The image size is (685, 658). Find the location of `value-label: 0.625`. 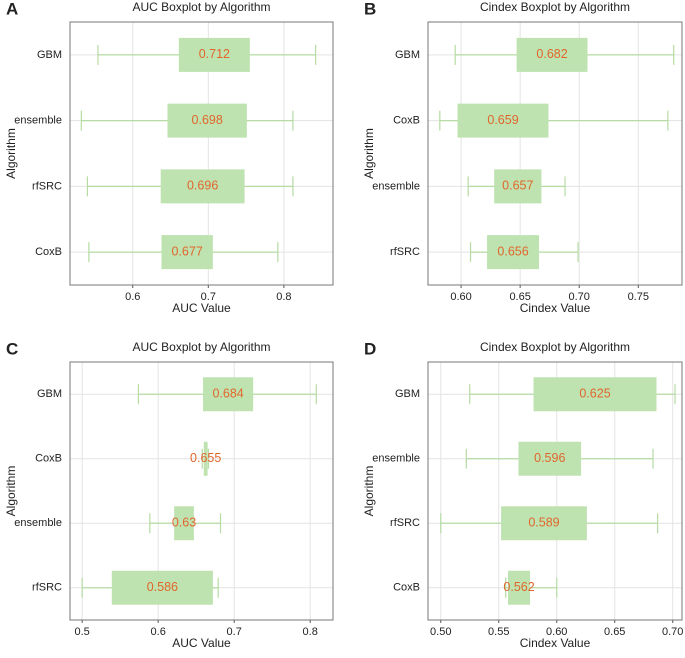

value-label: 0.625 is located at coordinates (594, 394).